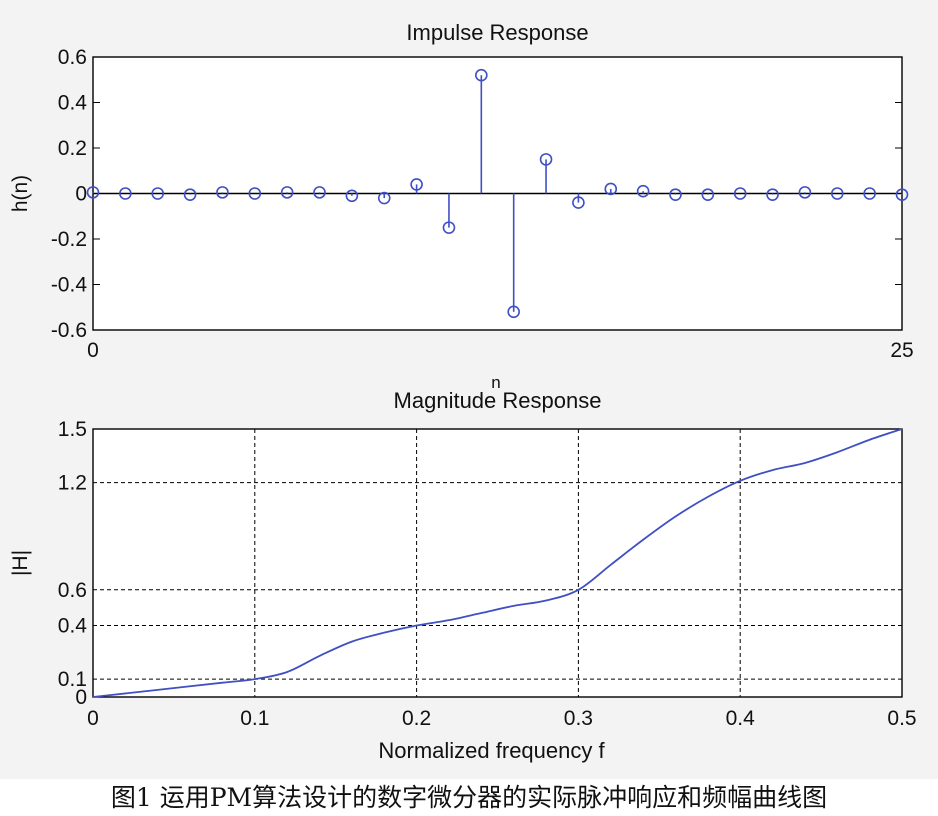 This screenshot has width=938, height=816. What do you see at coordinates (93, 718) in the screenshot?
I see `magnitude-xtick-label: 0` at bounding box center [93, 718].